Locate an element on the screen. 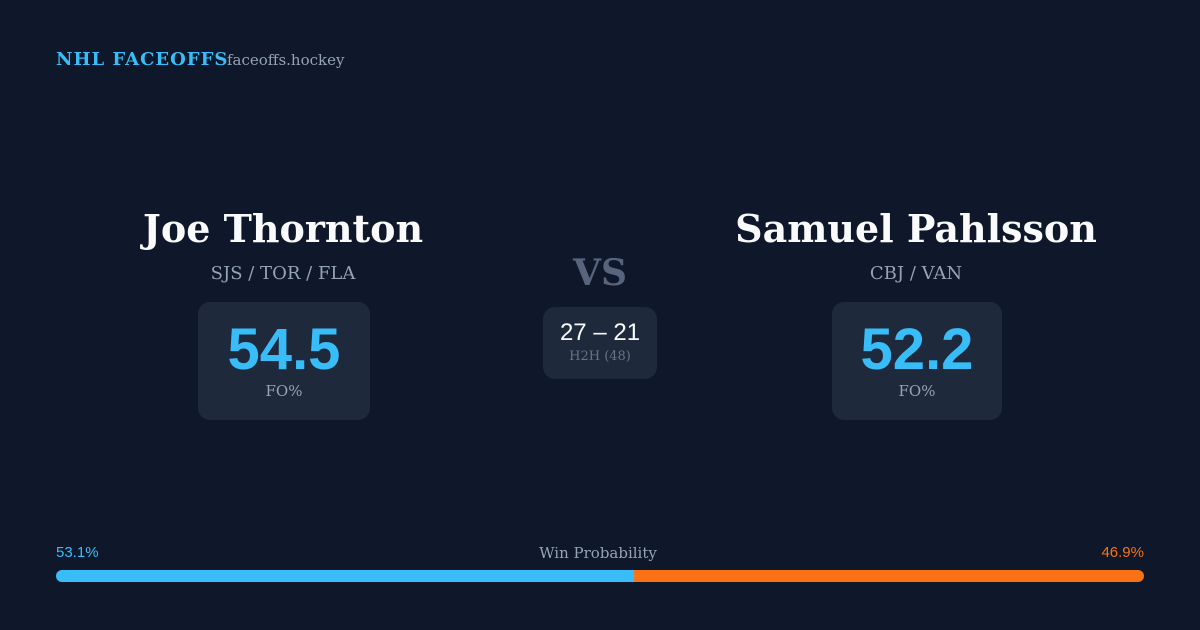 This screenshot has width=1200, height=630. site-name: faceoffs.hockey is located at coordinates (286, 60).